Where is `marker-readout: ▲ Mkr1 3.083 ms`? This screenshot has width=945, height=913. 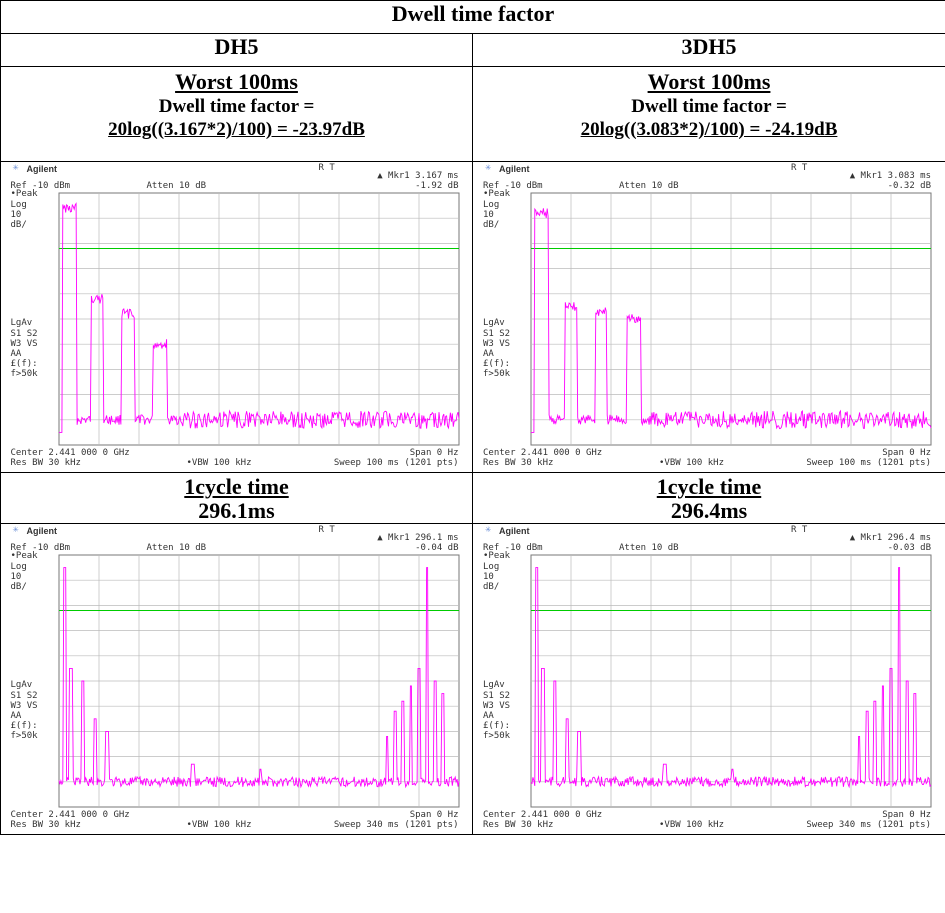
marker-readout: ▲ Mkr1 3.083 ms is located at coordinates (890, 176).